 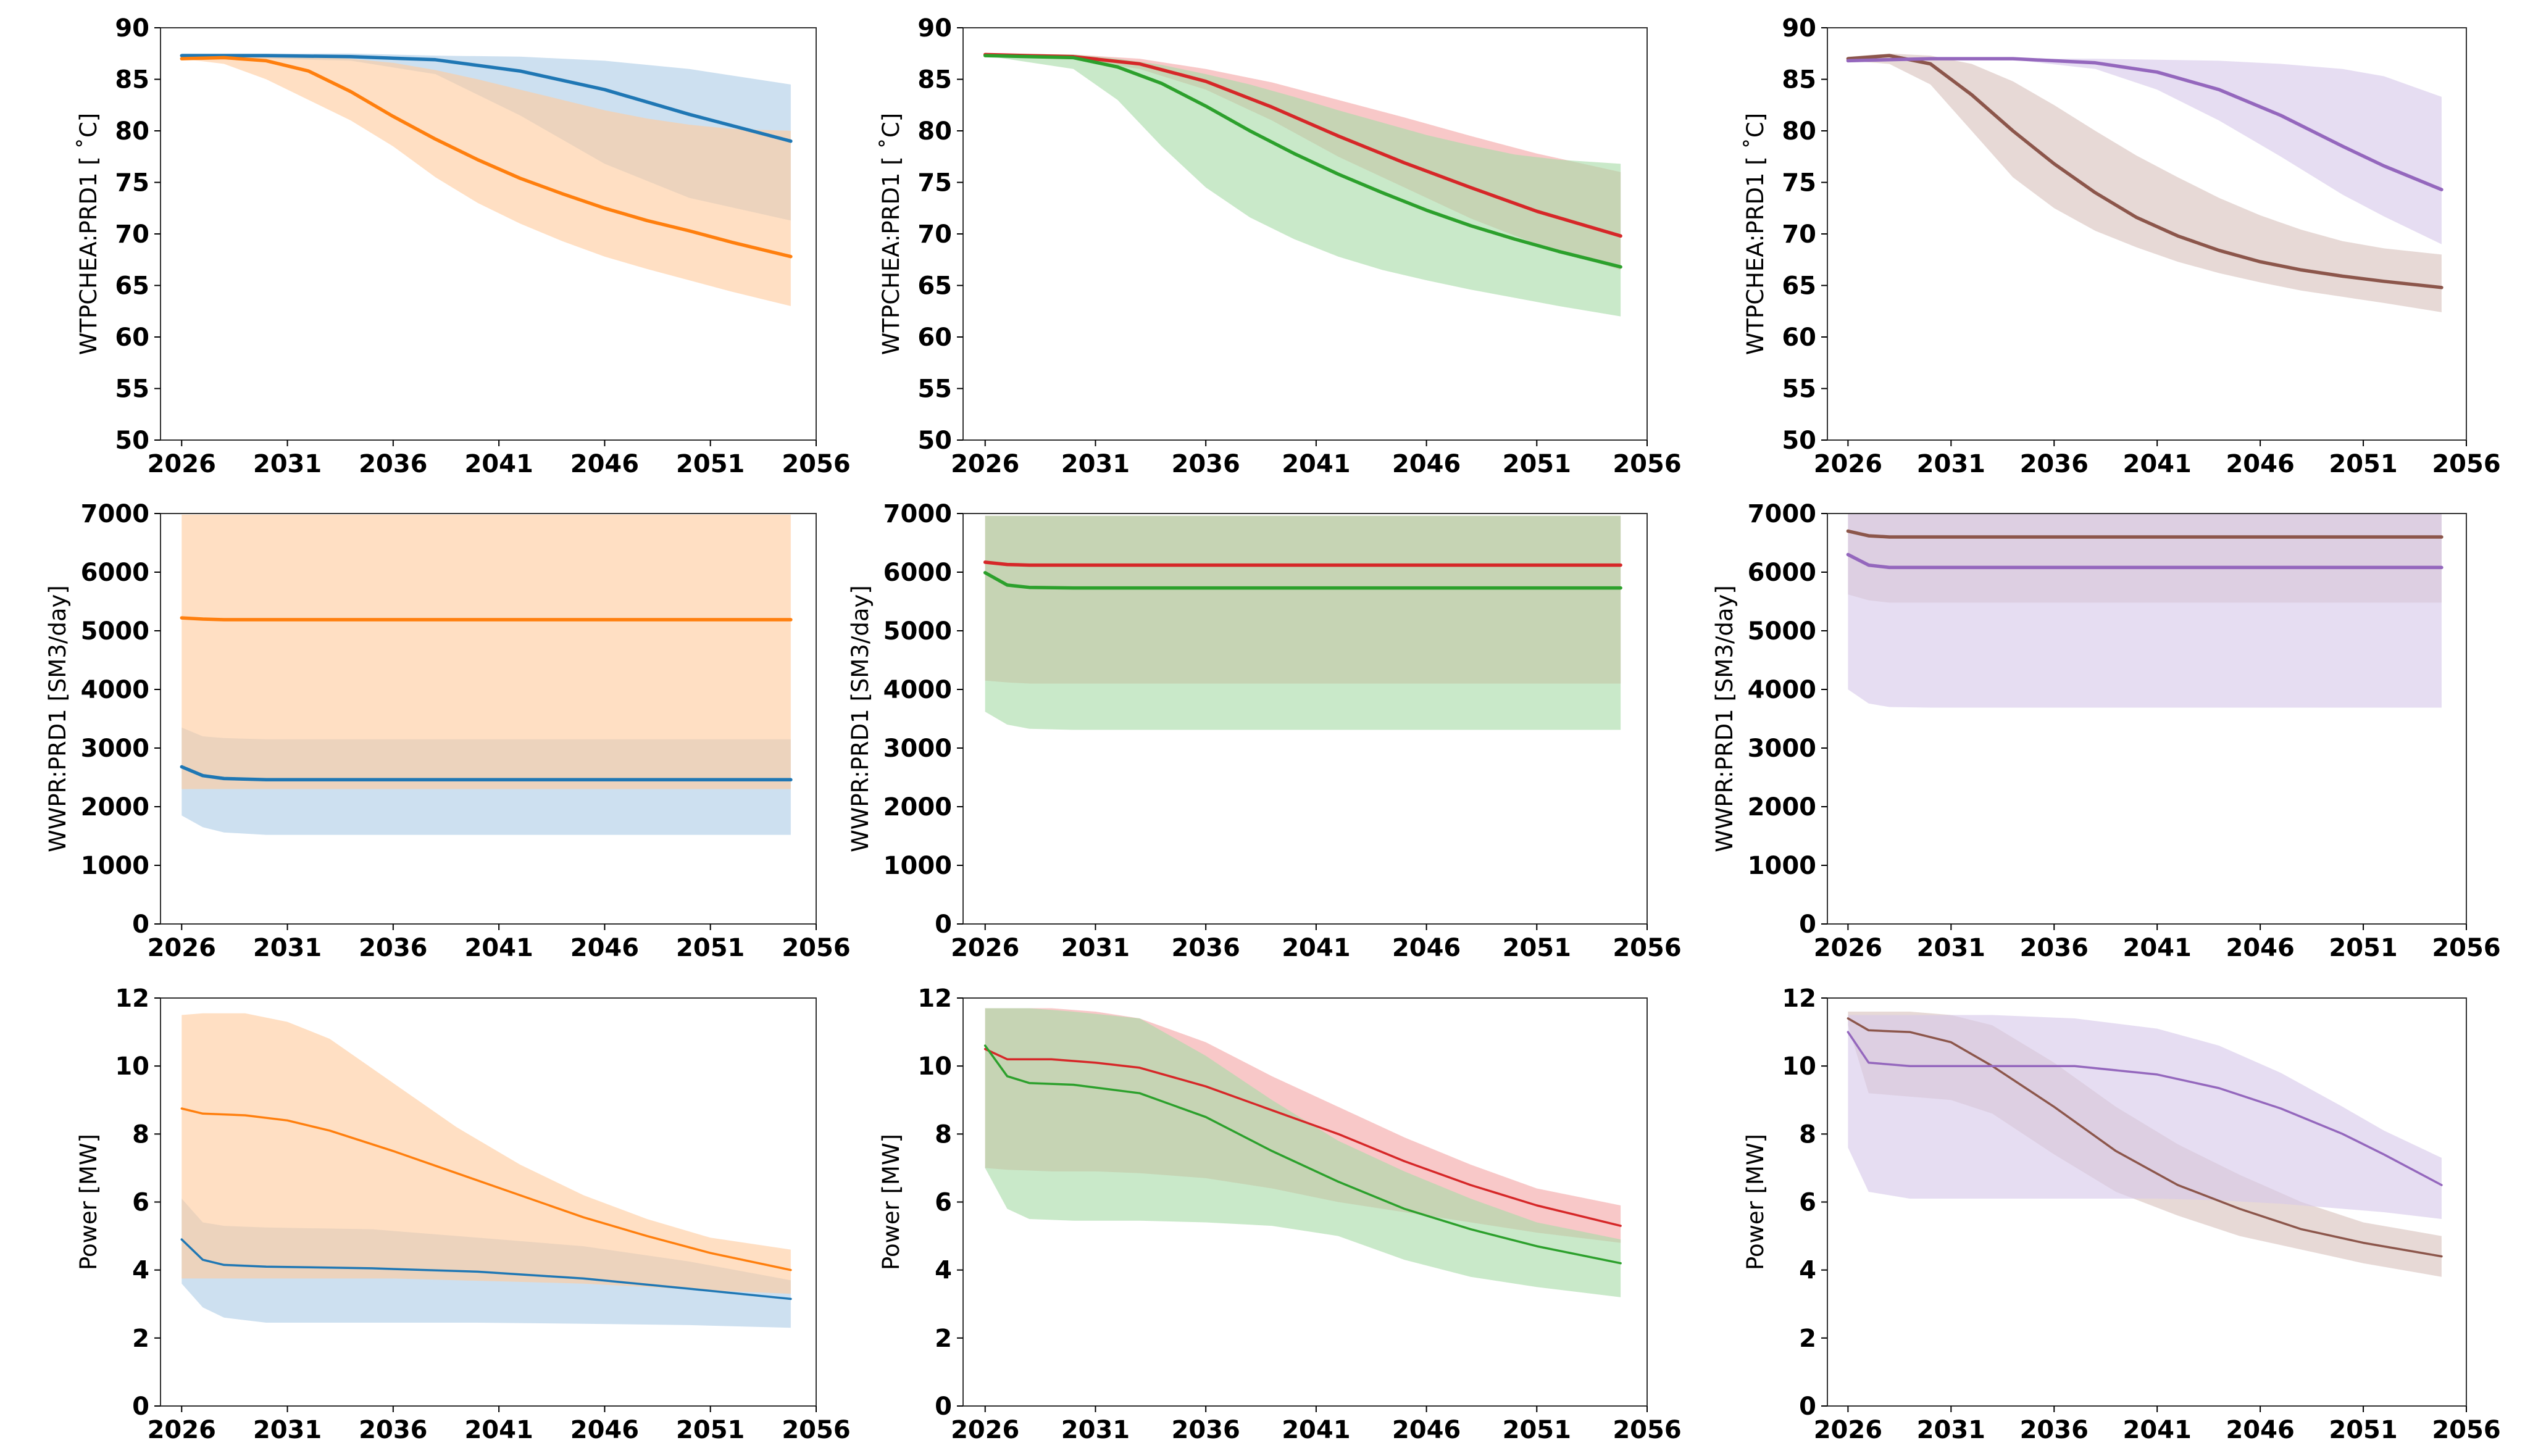 I want to click on y-tick-label: 80, so click(x=1799, y=131).